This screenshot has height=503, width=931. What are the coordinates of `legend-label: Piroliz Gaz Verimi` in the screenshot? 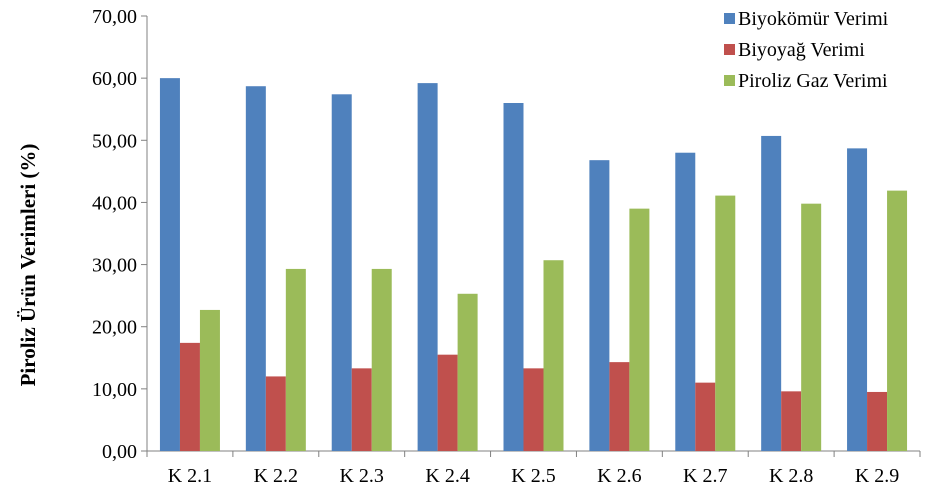 It's located at (813, 81).